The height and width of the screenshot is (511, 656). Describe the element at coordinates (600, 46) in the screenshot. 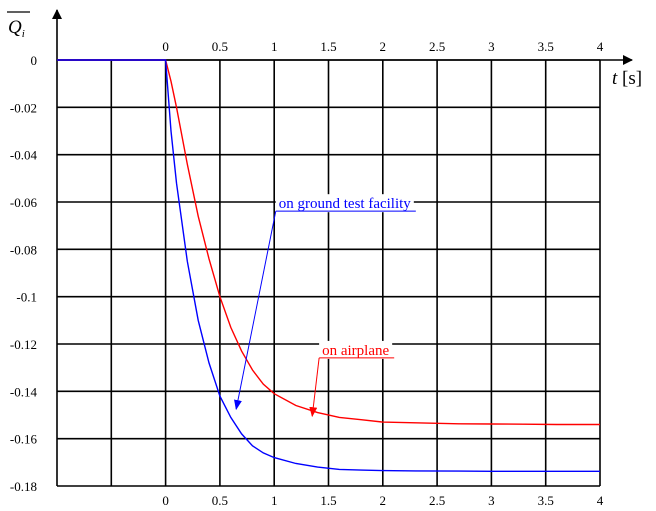

I see `x-tick-label-top: 4` at that location.